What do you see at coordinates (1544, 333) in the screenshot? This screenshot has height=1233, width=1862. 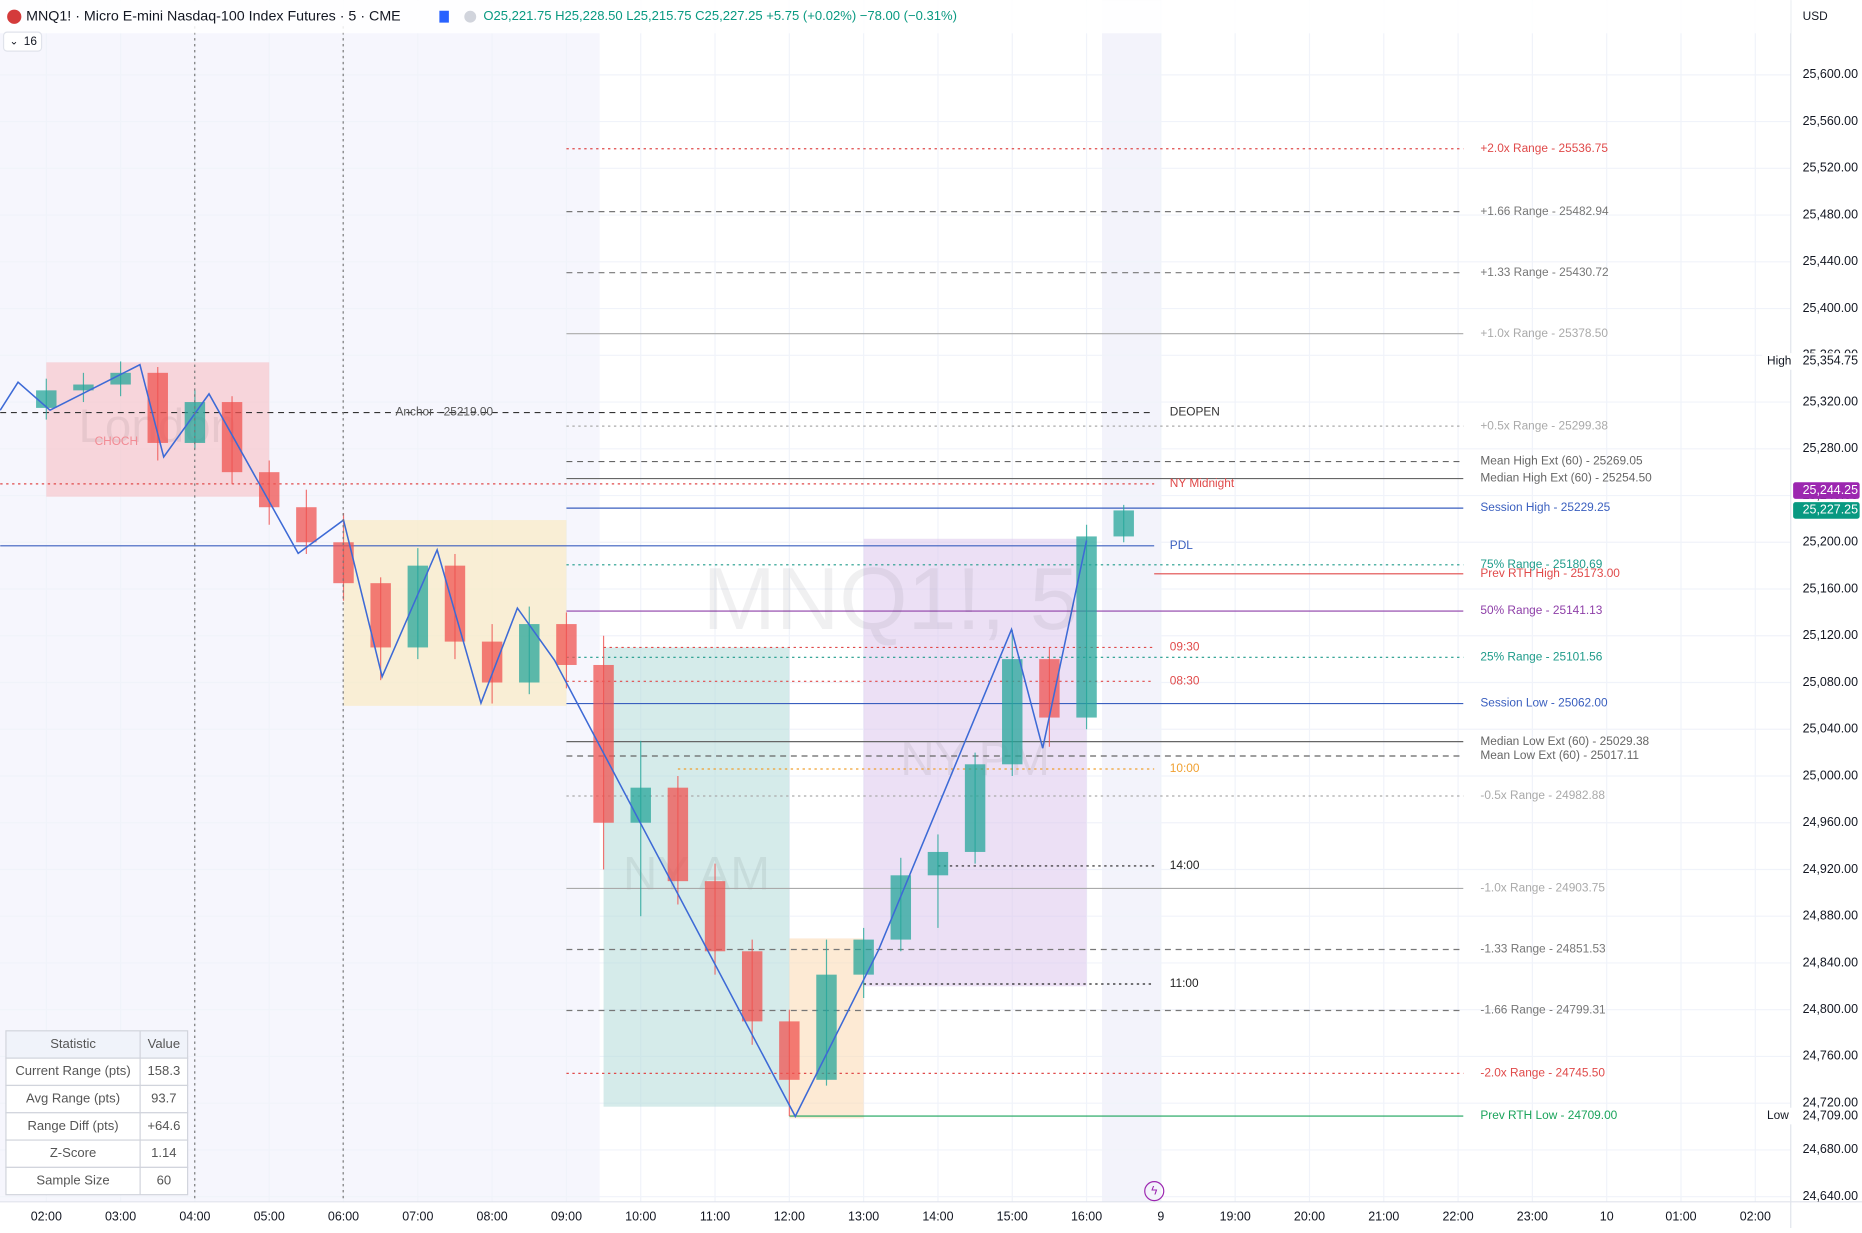 I see `level-label: +1.0x Range - 25378.50` at bounding box center [1544, 333].